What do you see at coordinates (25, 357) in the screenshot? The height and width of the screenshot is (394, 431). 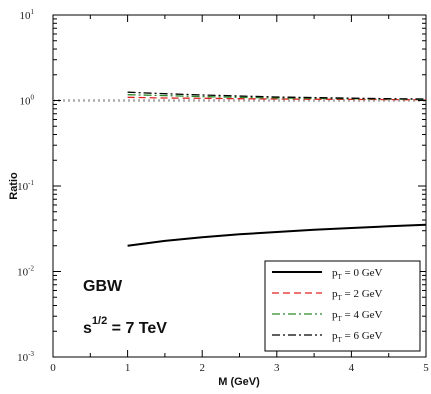 I see `y-tick-label: 10⁻³` at bounding box center [25, 357].